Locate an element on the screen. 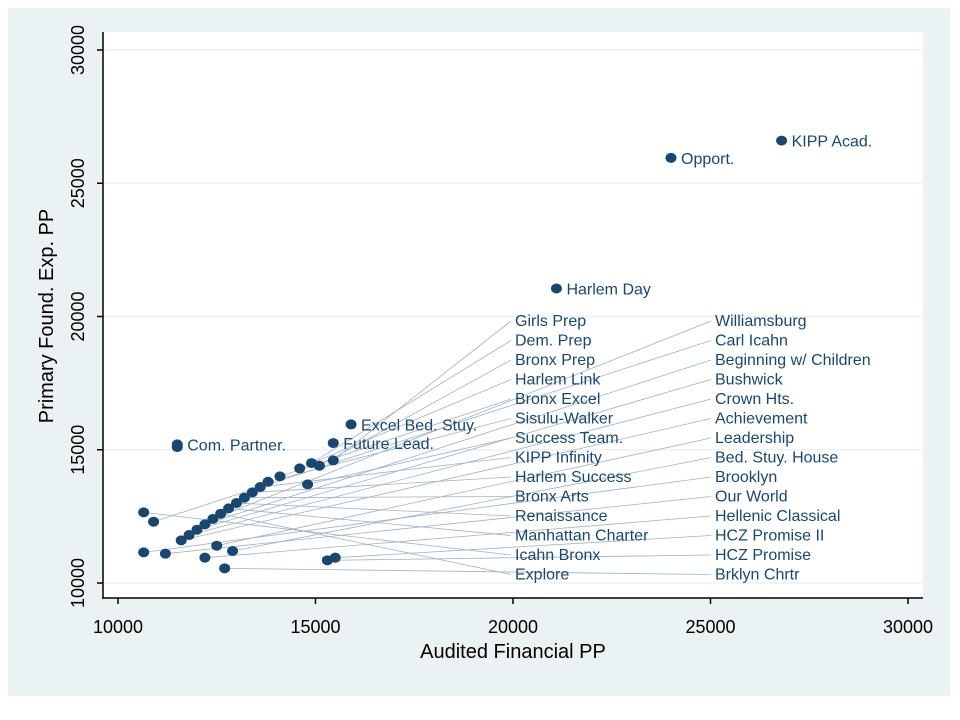  point-label: Bronx Arts is located at coordinates (552, 497).